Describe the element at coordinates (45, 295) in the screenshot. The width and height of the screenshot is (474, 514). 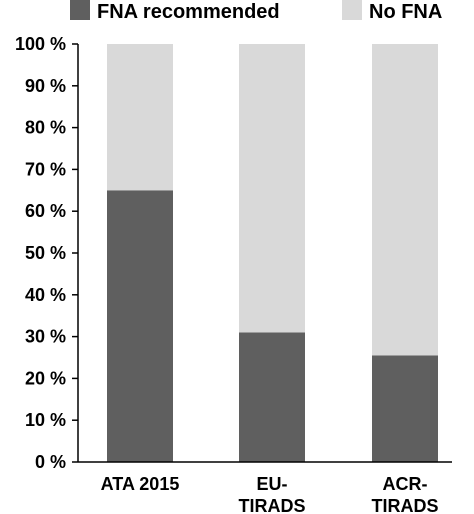
I see `y-tick-label: 40 %` at that location.